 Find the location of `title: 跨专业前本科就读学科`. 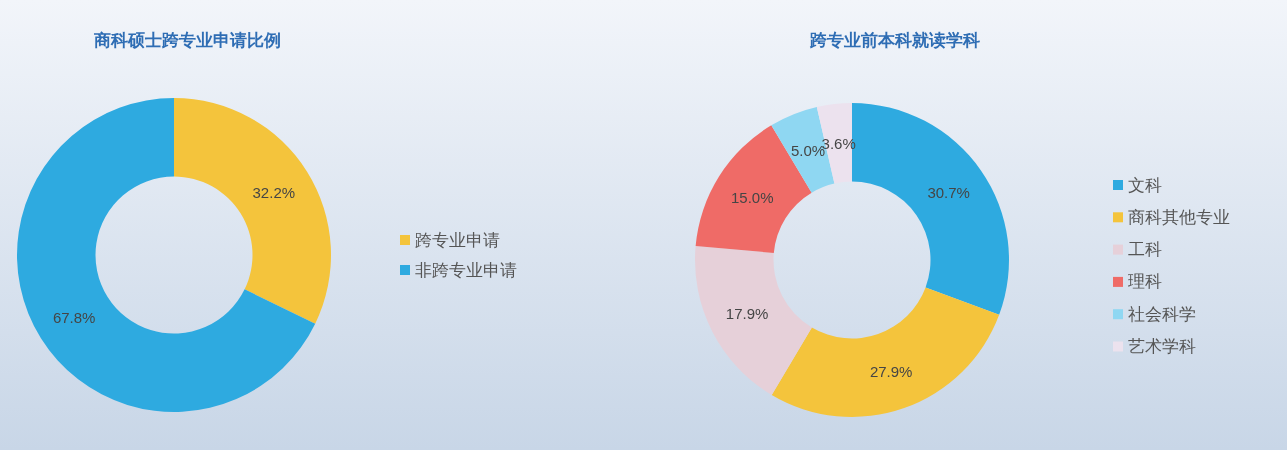

title: 跨专业前本科就读学科 is located at coordinates (895, 40).